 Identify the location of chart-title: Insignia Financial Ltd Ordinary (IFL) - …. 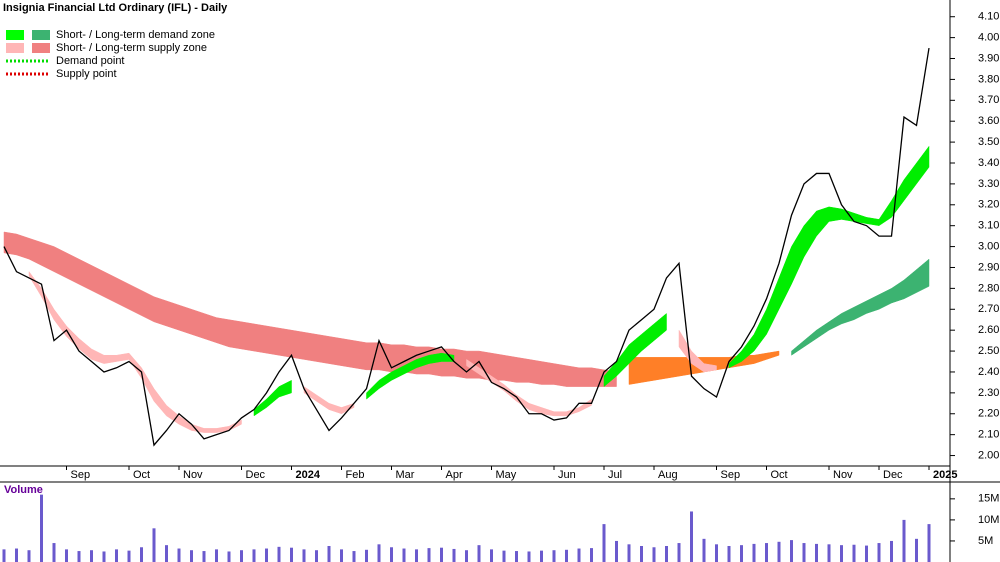
(115, 8).